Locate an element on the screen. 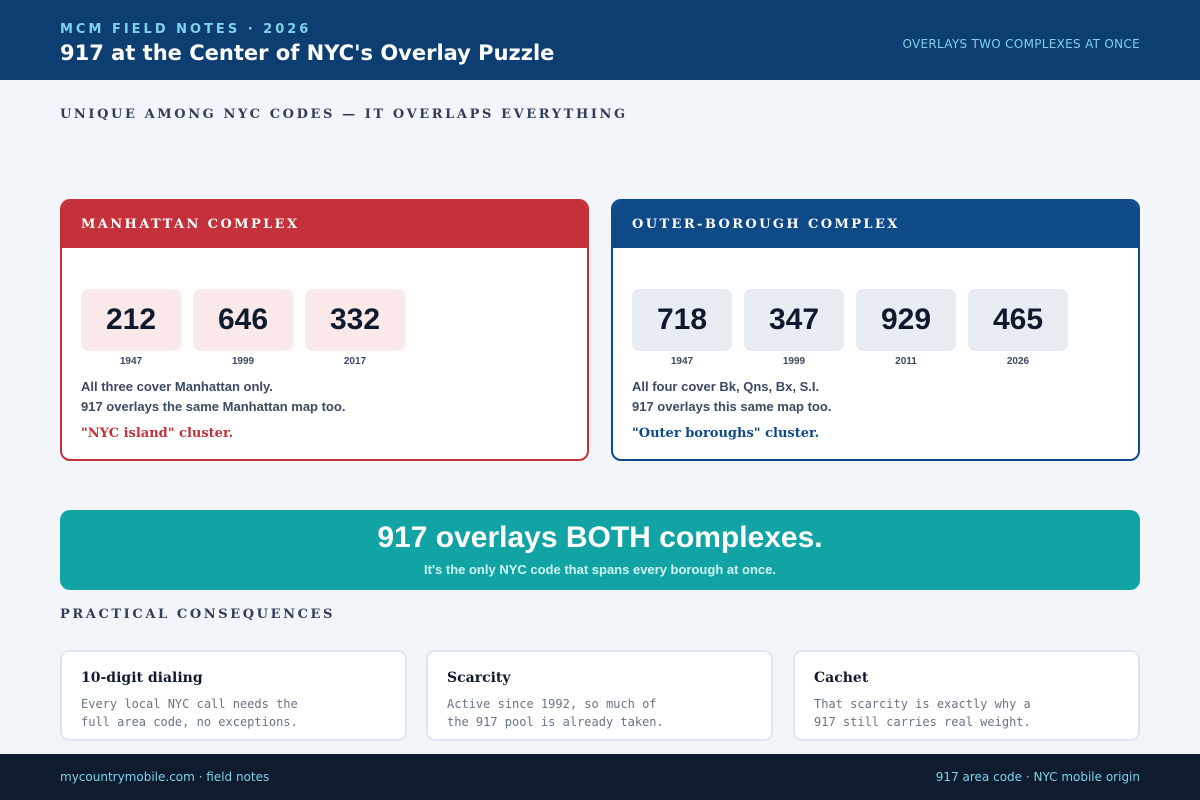 The image size is (1200, 800). consequence-line: Active since 1992, so much of is located at coordinates (552, 704).